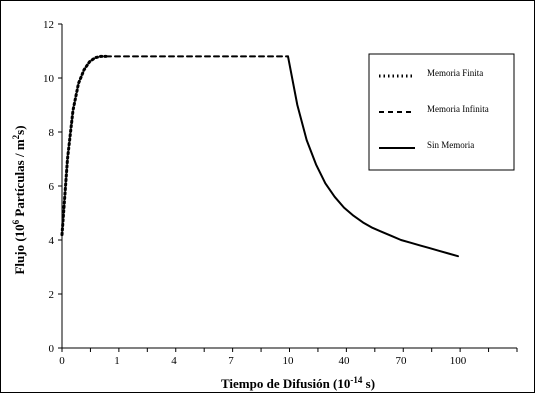  Describe the element at coordinates (458, 109) in the screenshot. I see `legend-label-memoria-infinita: Memoria Infinita` at that location.